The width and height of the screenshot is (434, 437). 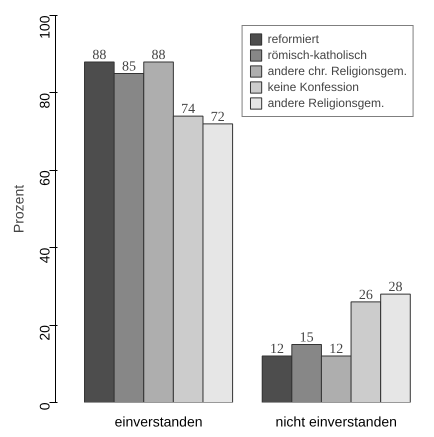 I want to click on data-label: 15, so click(x=307, y=338).